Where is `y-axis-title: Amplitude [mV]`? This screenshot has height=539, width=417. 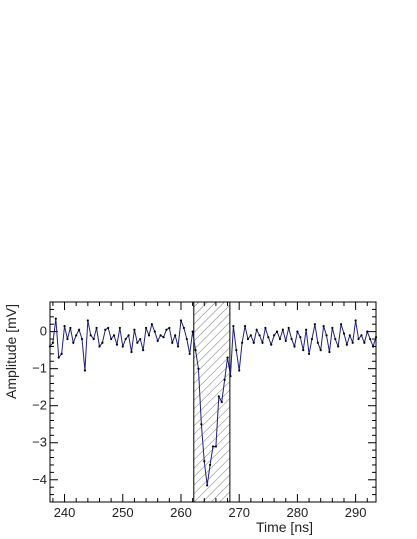 y-axis-title: Amplitude [mV] is located at coordinates (11, 351).